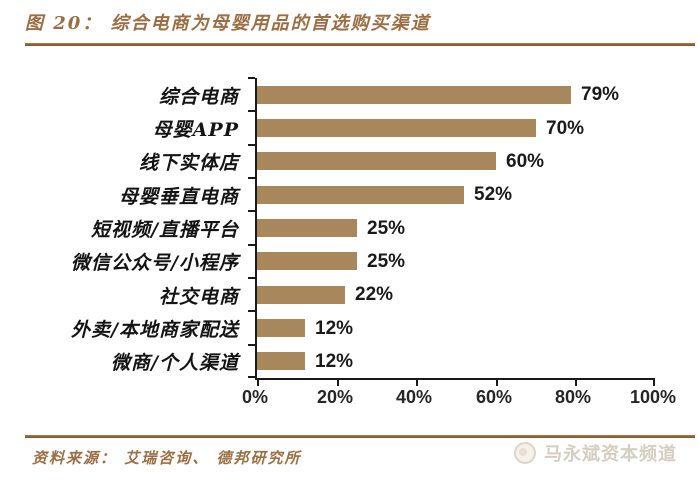 This screenshot has height=480, width=698. Describe the element at coordinates (254, 397) in the screenshot. I see `x-tick-label: 0%` at that location.